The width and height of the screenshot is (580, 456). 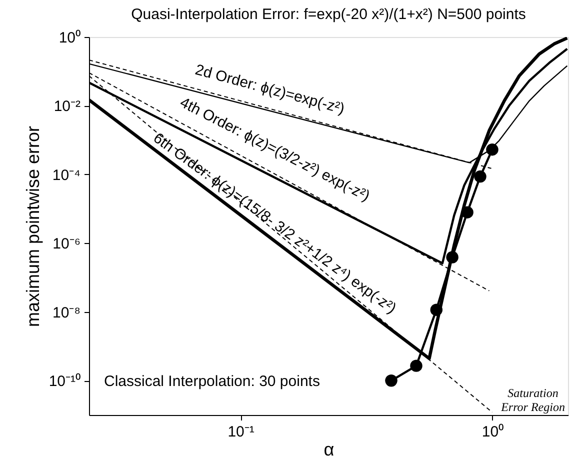 What do you see at coordinates (69, 38) in the screenshot?
I see `y-tick-label: 10⁰` at bounding box center [69, 38].